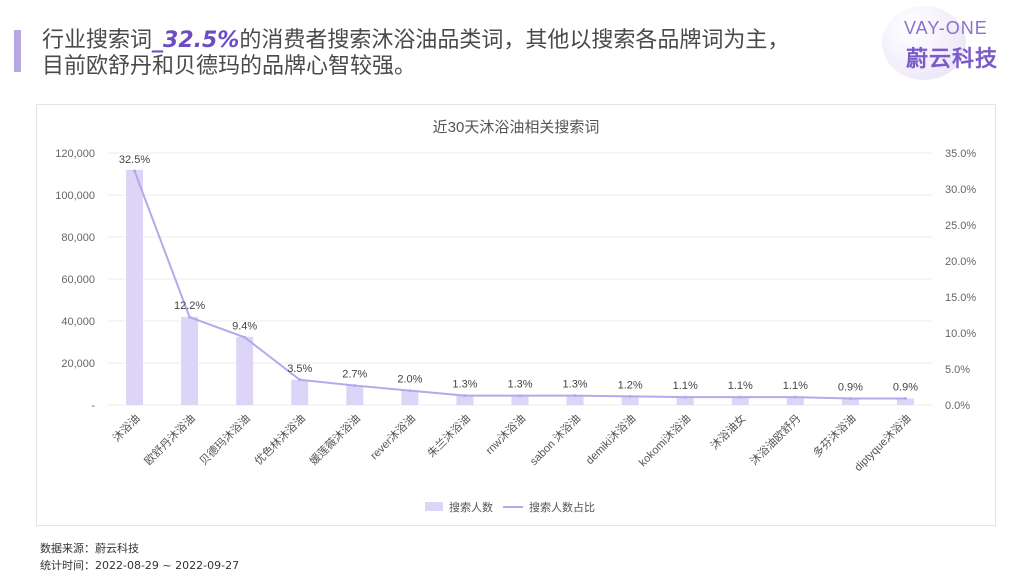 This screenshot has height=576, width=1024. I want to click on data-label: 3.5%, so click(299, 369).